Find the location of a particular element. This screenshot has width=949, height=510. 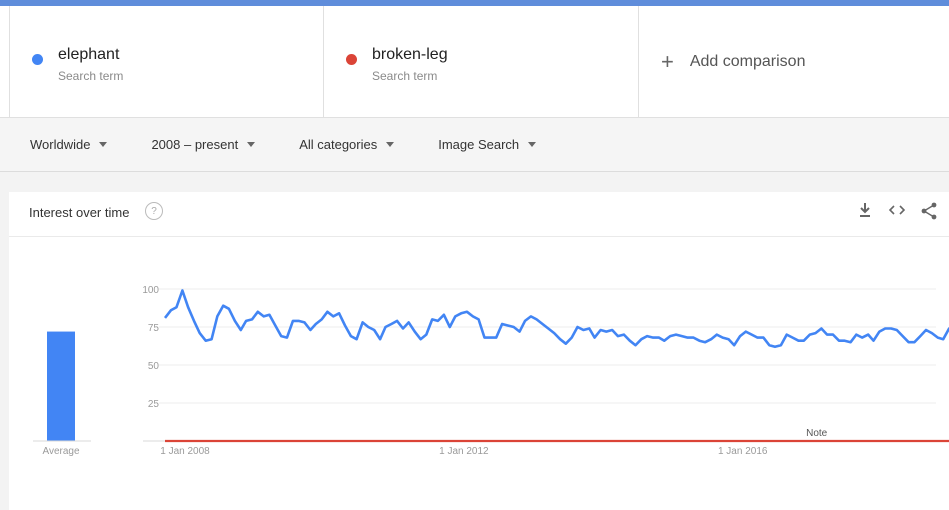

average-bar-elephant is located at coordinates (61, 386).